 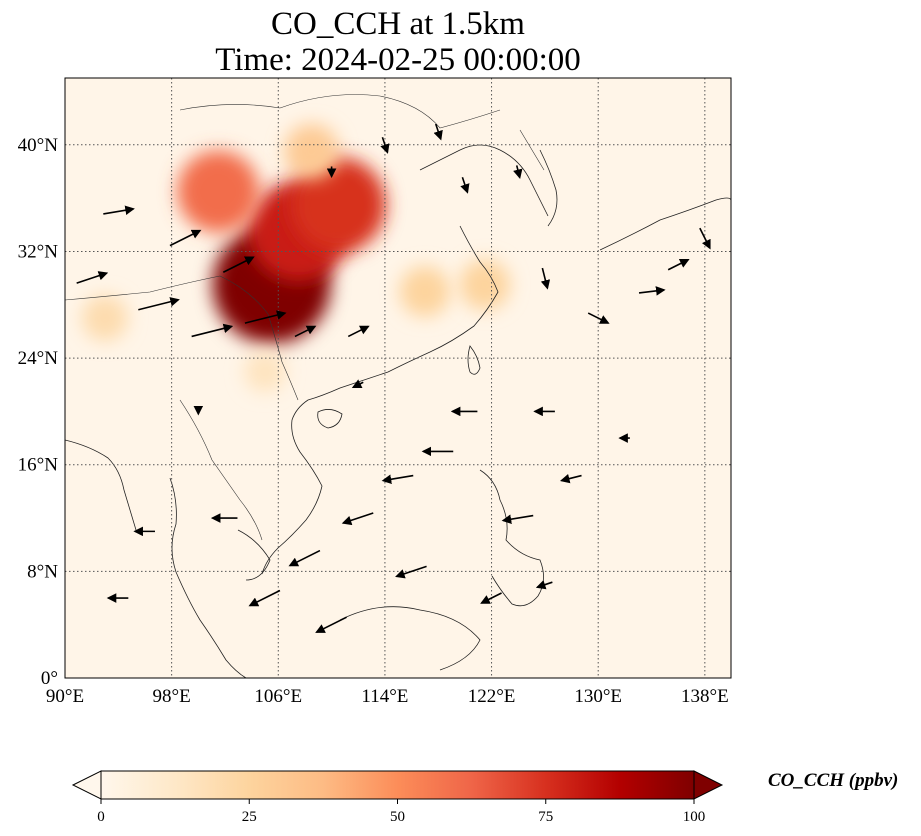 What do you see at coordinates (38, 465) in the screenshot?
I see `y-tick-label: 16°N` at bounding box center [38, 465].